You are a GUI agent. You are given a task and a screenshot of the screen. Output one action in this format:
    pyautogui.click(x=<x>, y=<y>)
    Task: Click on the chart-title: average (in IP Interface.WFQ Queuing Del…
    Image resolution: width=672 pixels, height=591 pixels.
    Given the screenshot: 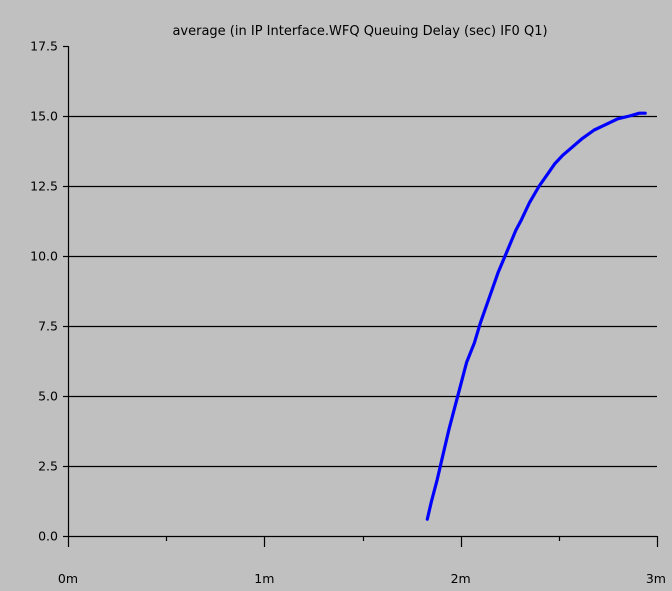 What is the action you would take?
    pyautogui.click(x=359, y=31)
    